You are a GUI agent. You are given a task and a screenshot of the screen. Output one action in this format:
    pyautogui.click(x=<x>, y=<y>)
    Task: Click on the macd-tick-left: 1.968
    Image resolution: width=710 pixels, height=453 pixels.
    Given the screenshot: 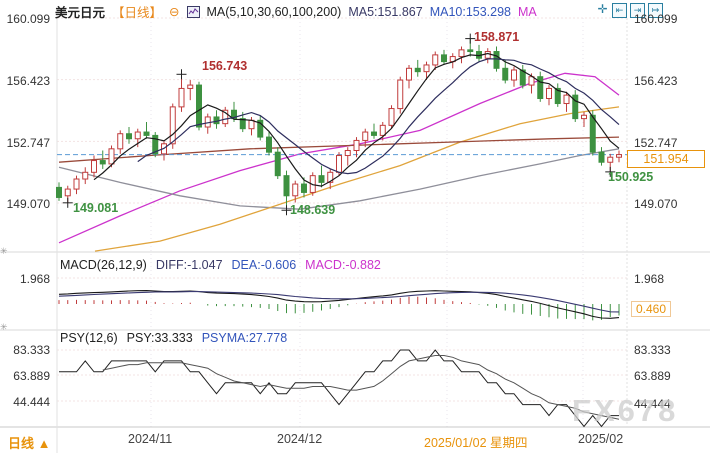 What is the action you would take?
    pyautogui.click(x=34, y=279)
    